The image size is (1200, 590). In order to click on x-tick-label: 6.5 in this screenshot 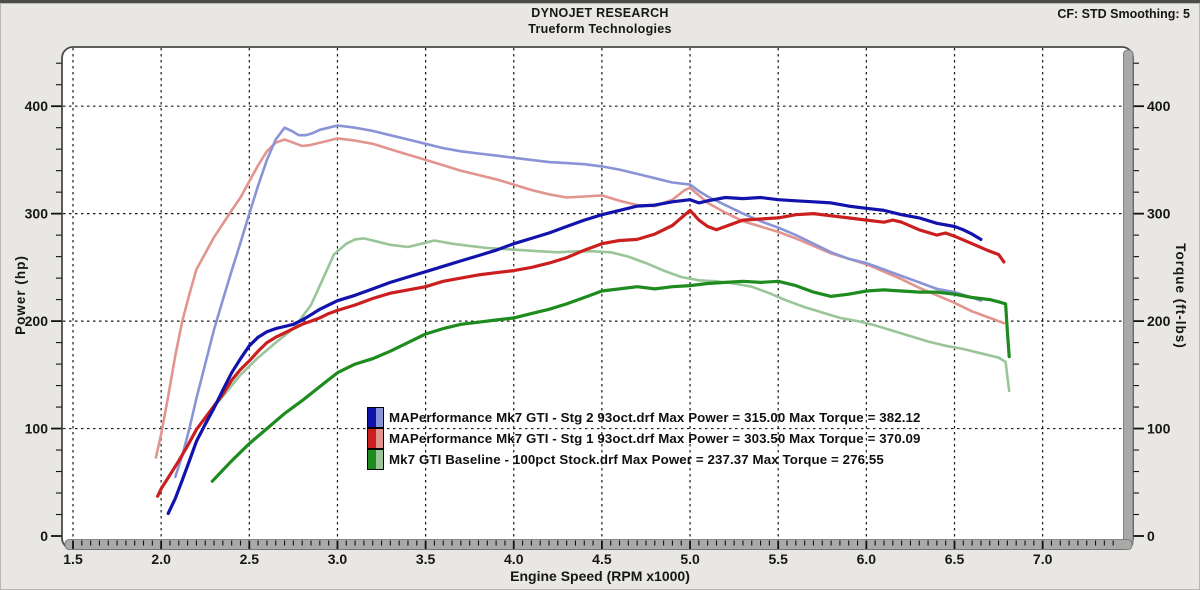, I will do `click(955, 559)`.